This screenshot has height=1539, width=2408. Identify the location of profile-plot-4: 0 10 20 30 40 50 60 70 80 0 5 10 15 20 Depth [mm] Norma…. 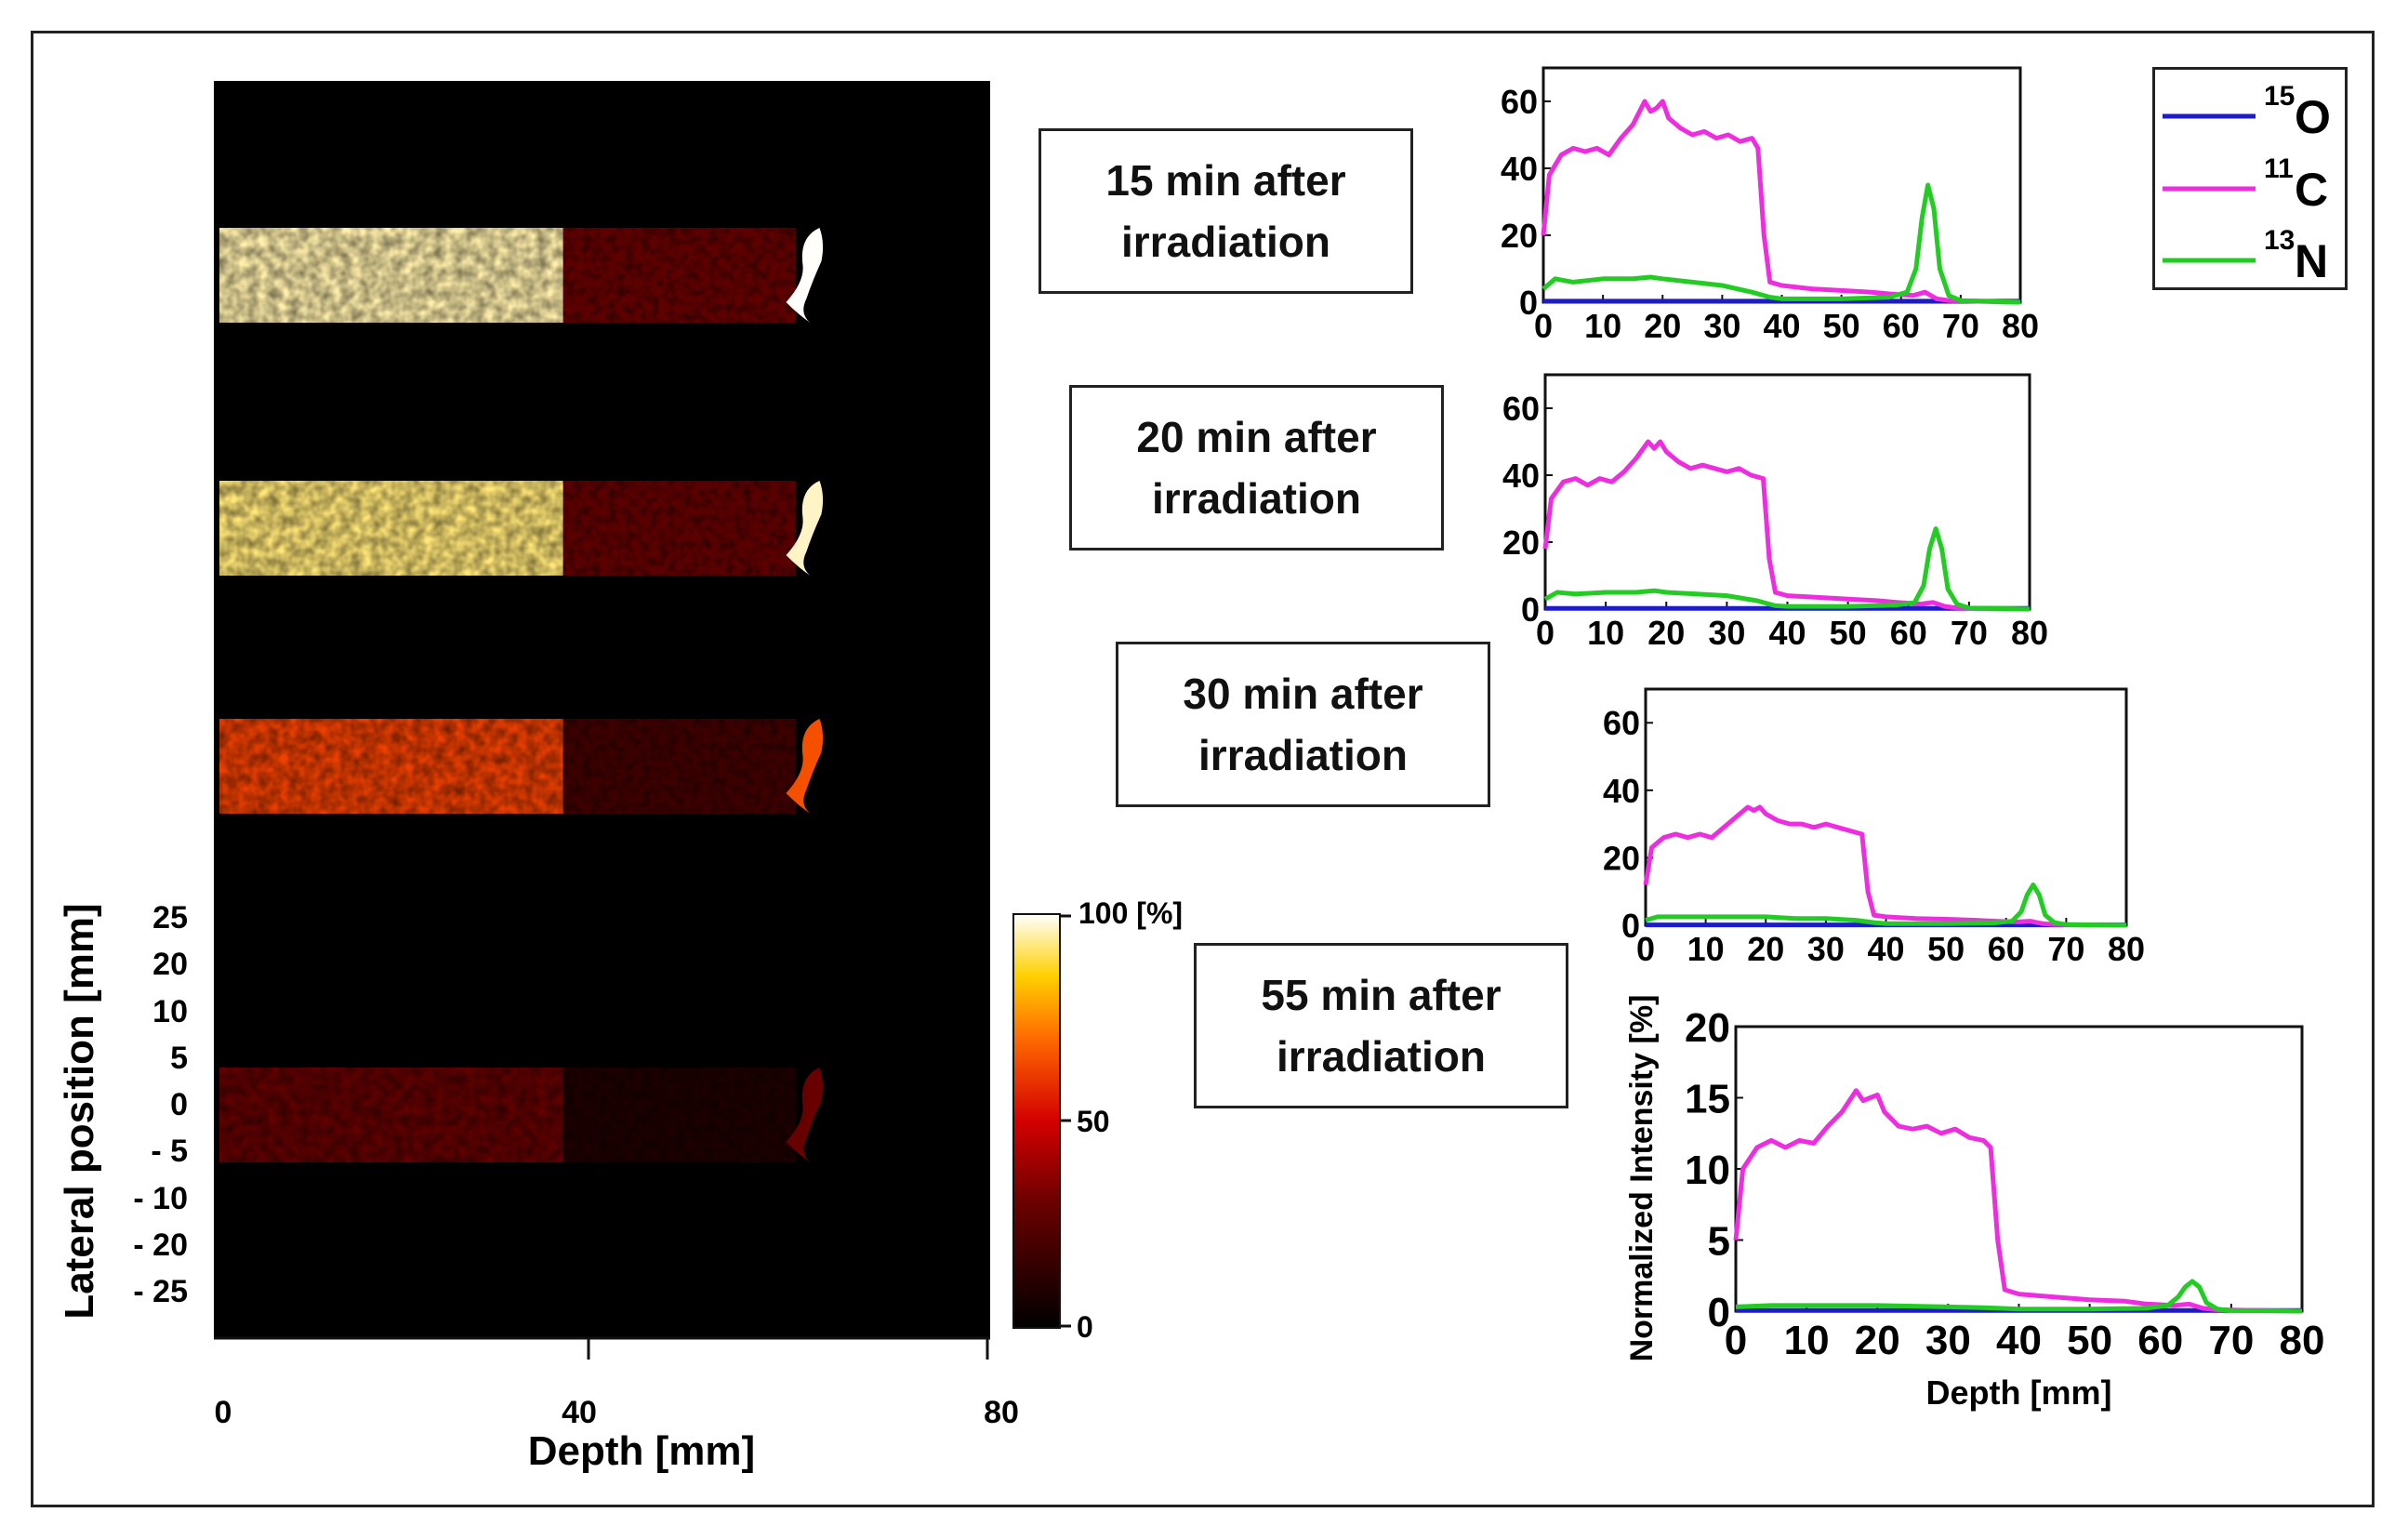
(1974, 1203).